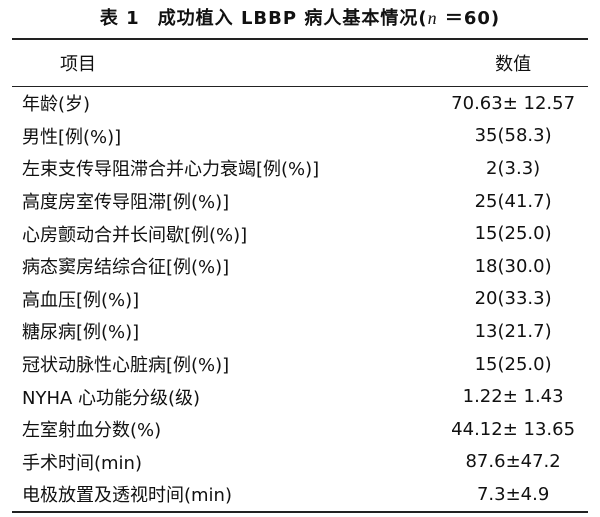 The height and width of the screenshot is (517, 600). What do you see at coordinates (81, 333) in the screenshot?
I see `item-cell: 糖尿病[例(%)]` at bounding box center [81, 333].